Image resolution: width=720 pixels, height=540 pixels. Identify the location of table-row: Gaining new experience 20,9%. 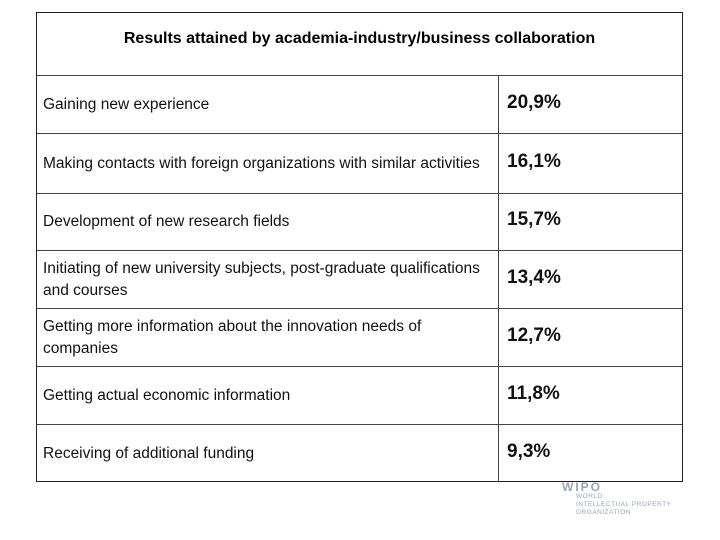
(359, 105).